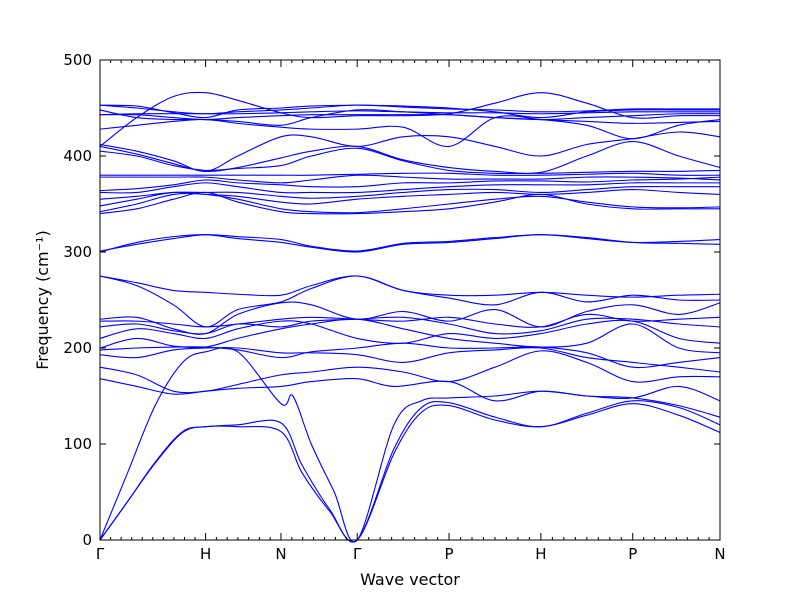 Image resolution: width=800 pixels, height=600 pixels. Describe the element at coordinates (77, 252) in the screenshot. I see `y-tick-label: 300` at that location.